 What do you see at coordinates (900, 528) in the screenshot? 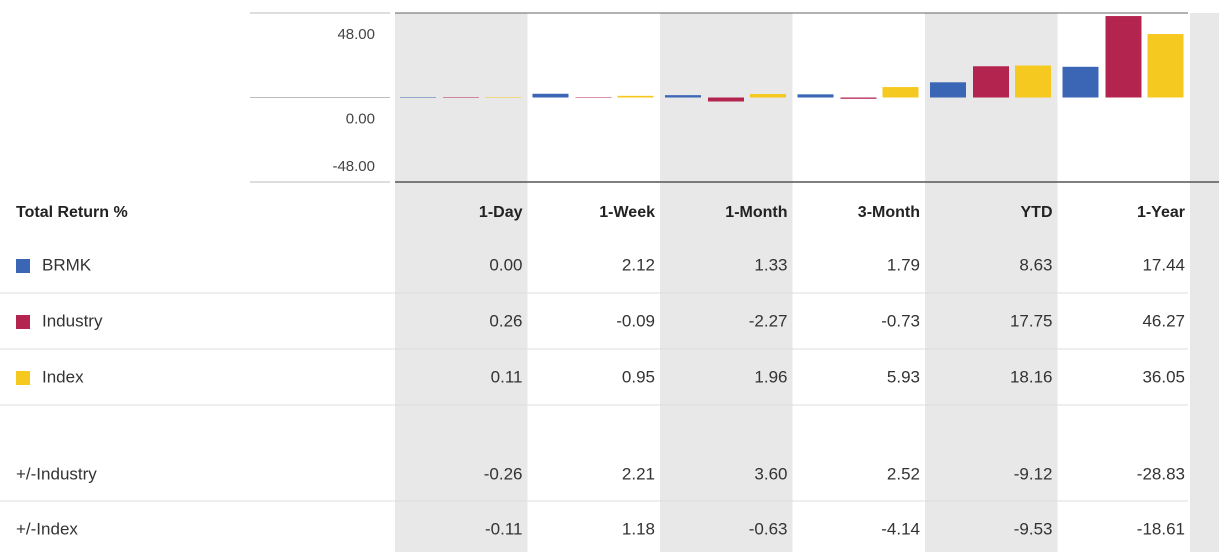
I see `cell: -4.14` at bounding box center [900, 528].